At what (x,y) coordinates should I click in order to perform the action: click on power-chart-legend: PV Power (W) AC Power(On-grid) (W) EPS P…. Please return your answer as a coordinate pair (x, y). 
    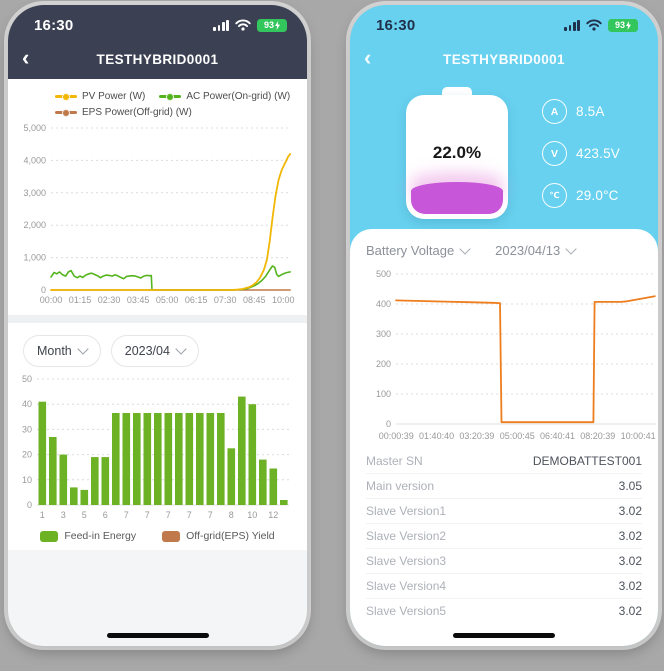
    Looking at the image, I should click on (181, 104).